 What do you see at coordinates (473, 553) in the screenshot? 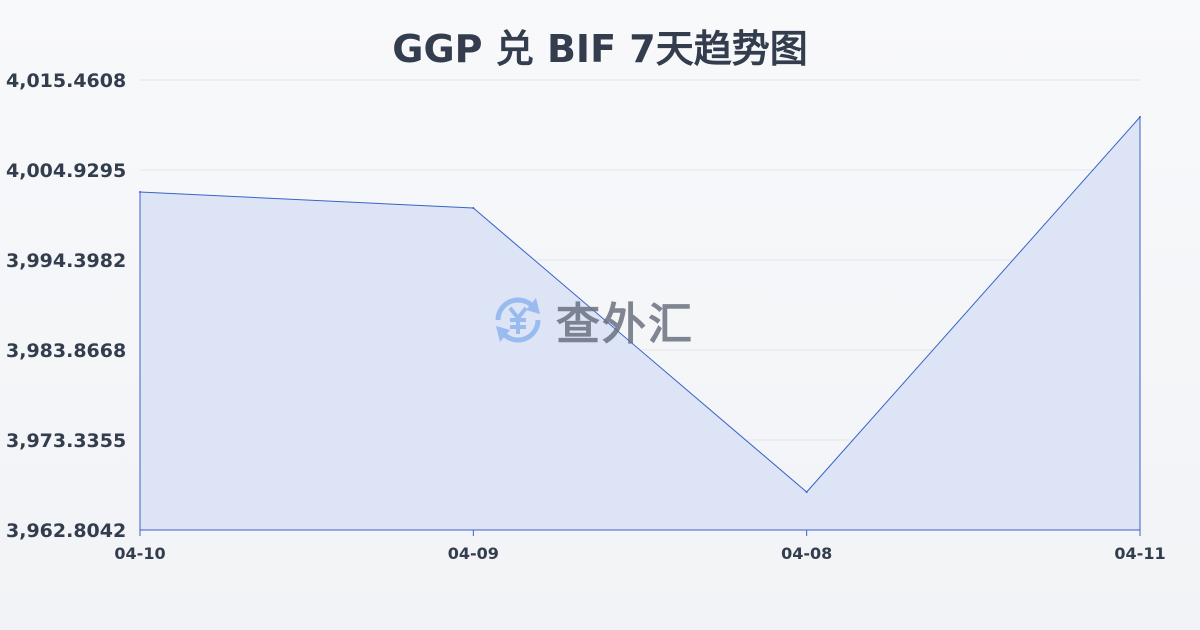
I see `x-tick-label: 04-09` at bounding box center [473, 553].